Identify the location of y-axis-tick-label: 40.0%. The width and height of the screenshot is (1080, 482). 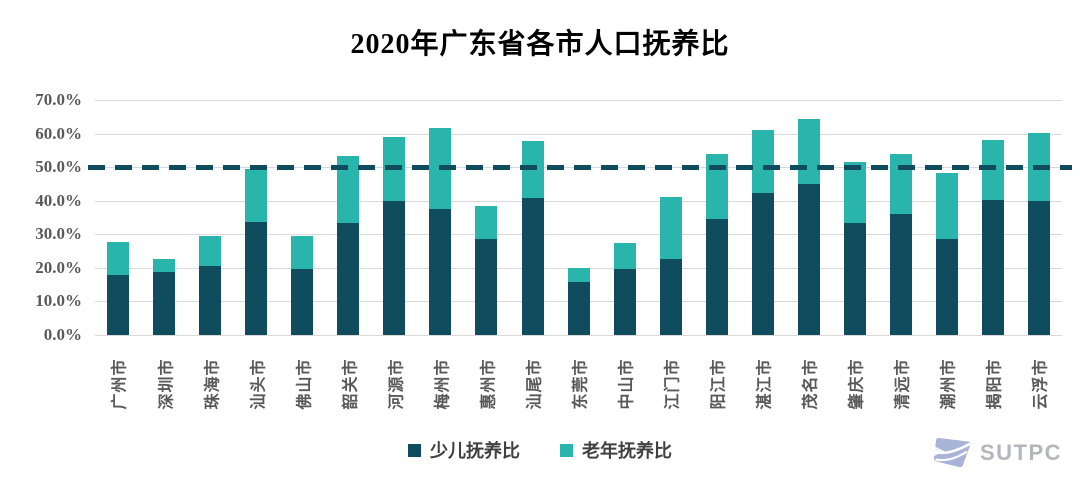
(58, 200).